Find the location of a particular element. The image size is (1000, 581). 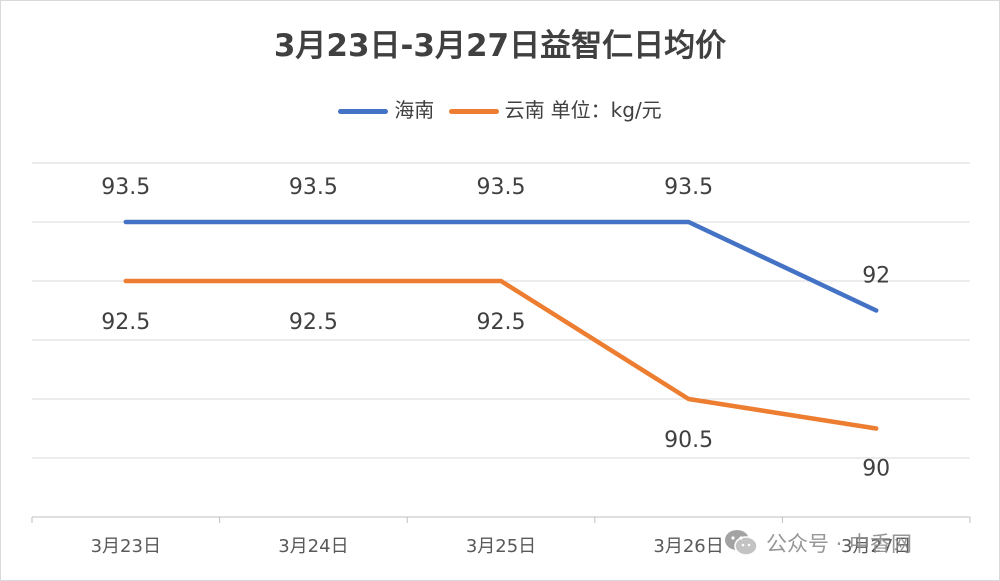

legend-item-yunnan: 云南 单位：kg/元 is located at coordinates (555, 108).